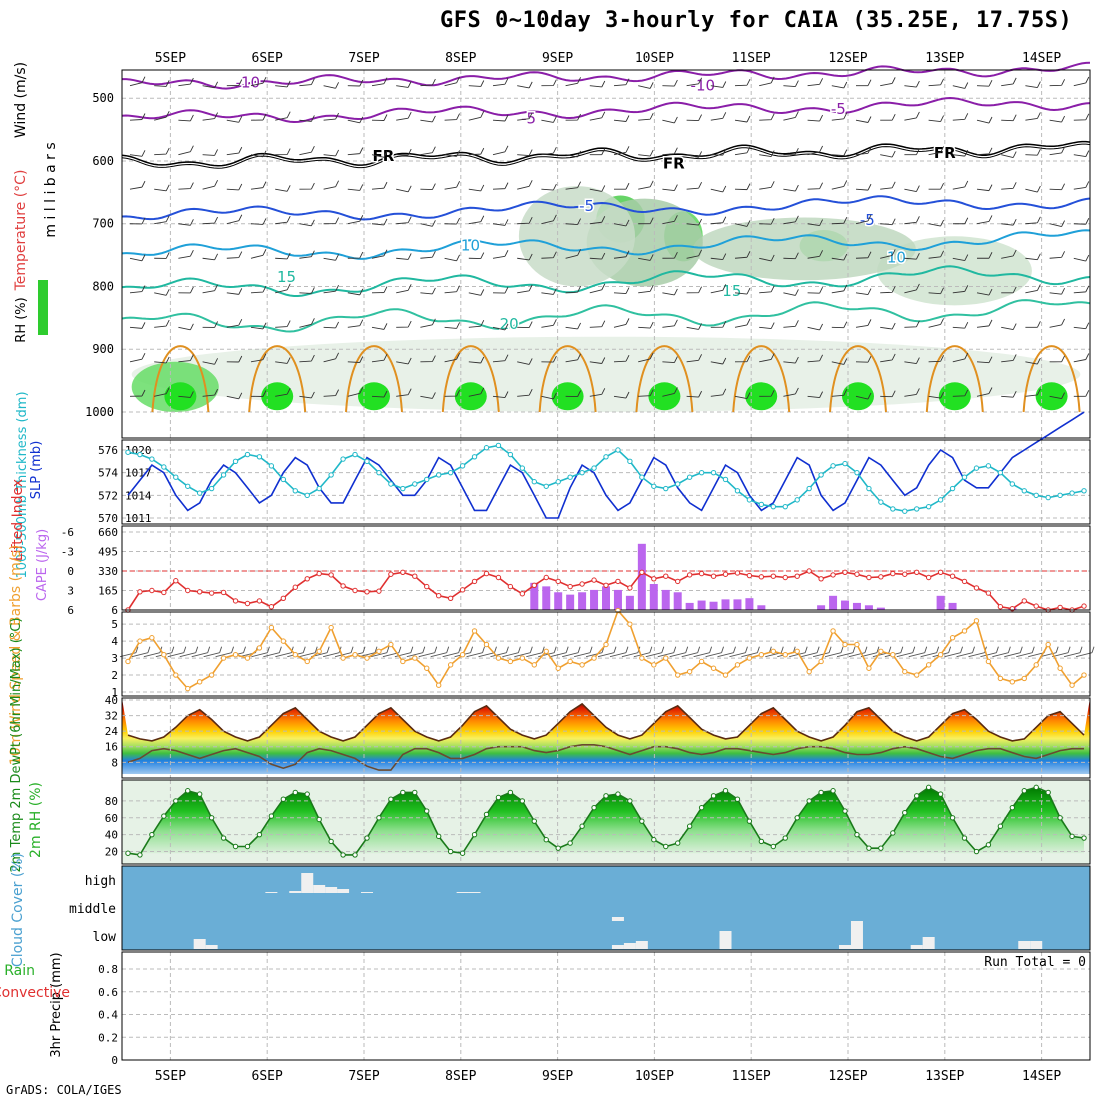 Image resolution: width=1100 pixels, height=1100 pixels. What do you see at coordinates (363, 58) in the screenshot?
I see `x-tick-label: 7SEP` at bounding box center [363, 58].